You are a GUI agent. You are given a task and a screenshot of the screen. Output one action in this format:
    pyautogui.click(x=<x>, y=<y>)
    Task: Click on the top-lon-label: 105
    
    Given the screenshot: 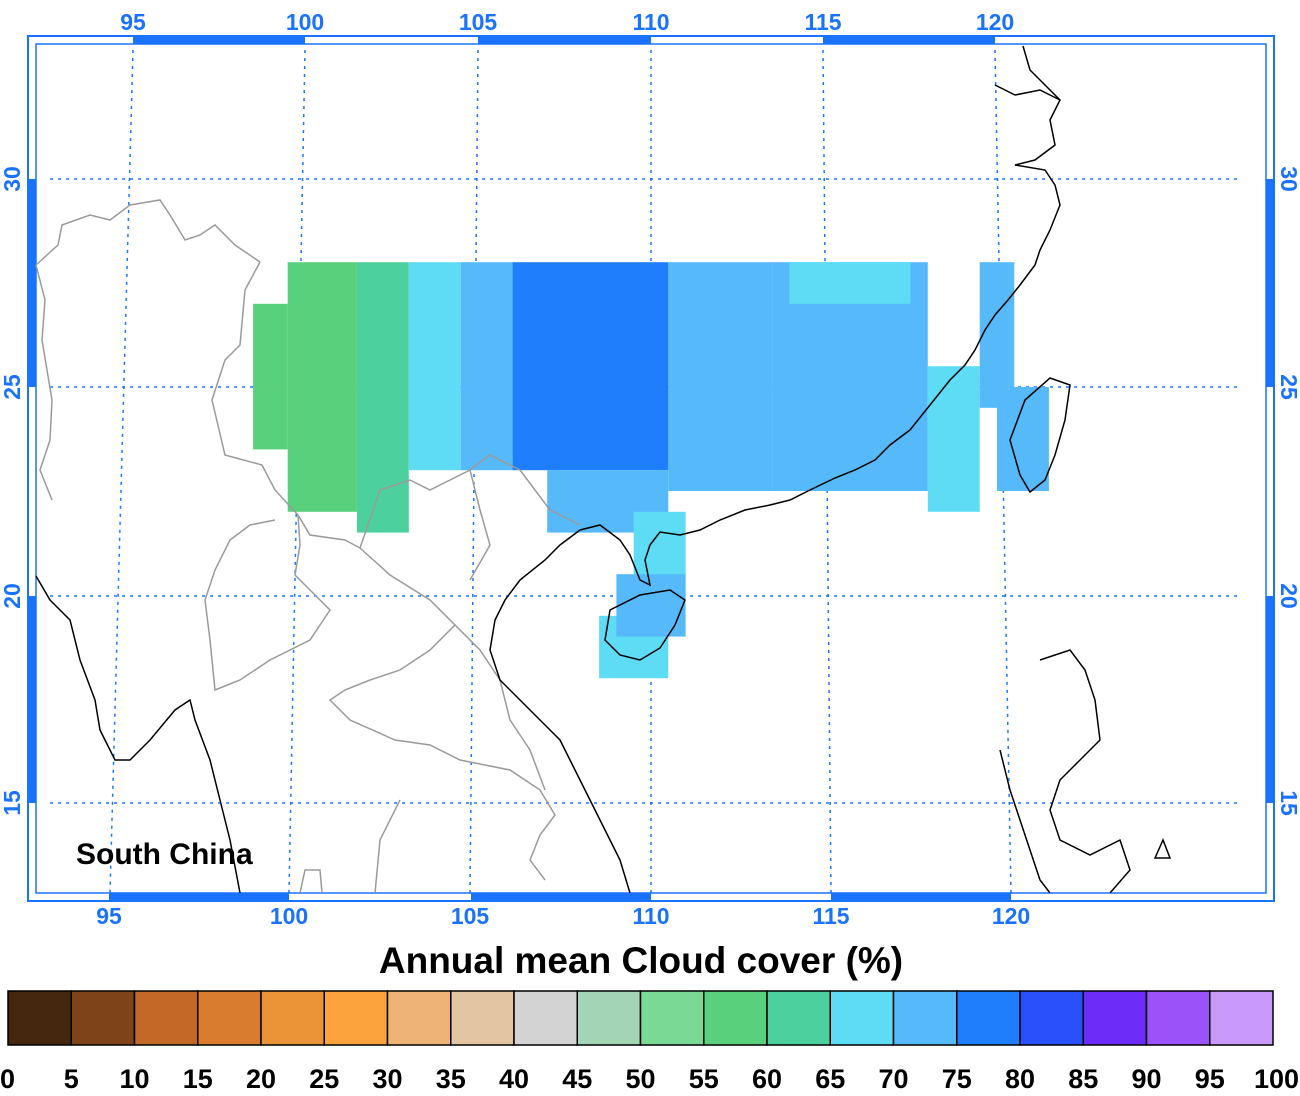 What is the action you would take?
    pyautogui.click(x=478, y=22)
    